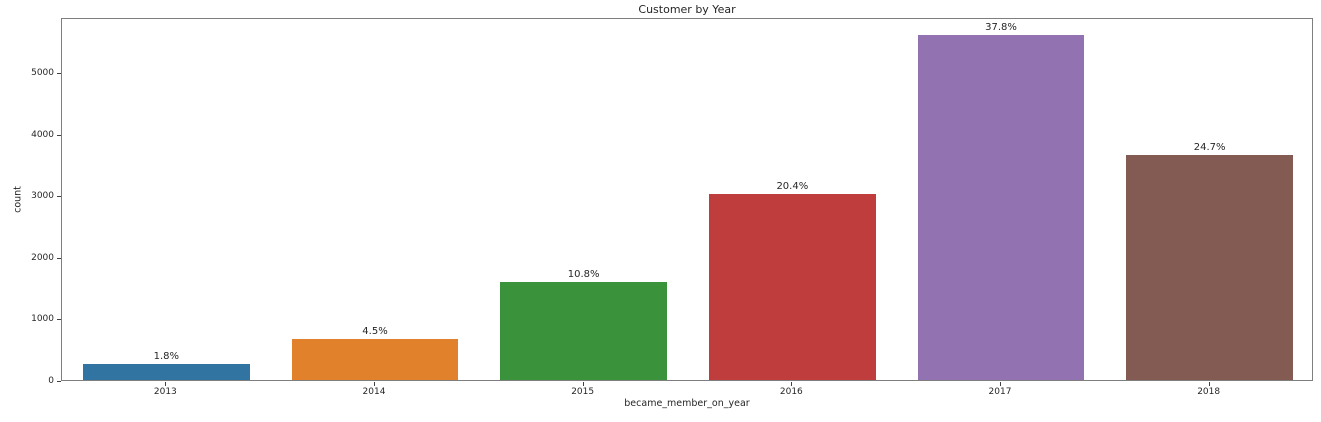  Describe the element at coordinates (687, 403) in the screenshot. I see `x-axis-label: became_member_on_year` at that location.